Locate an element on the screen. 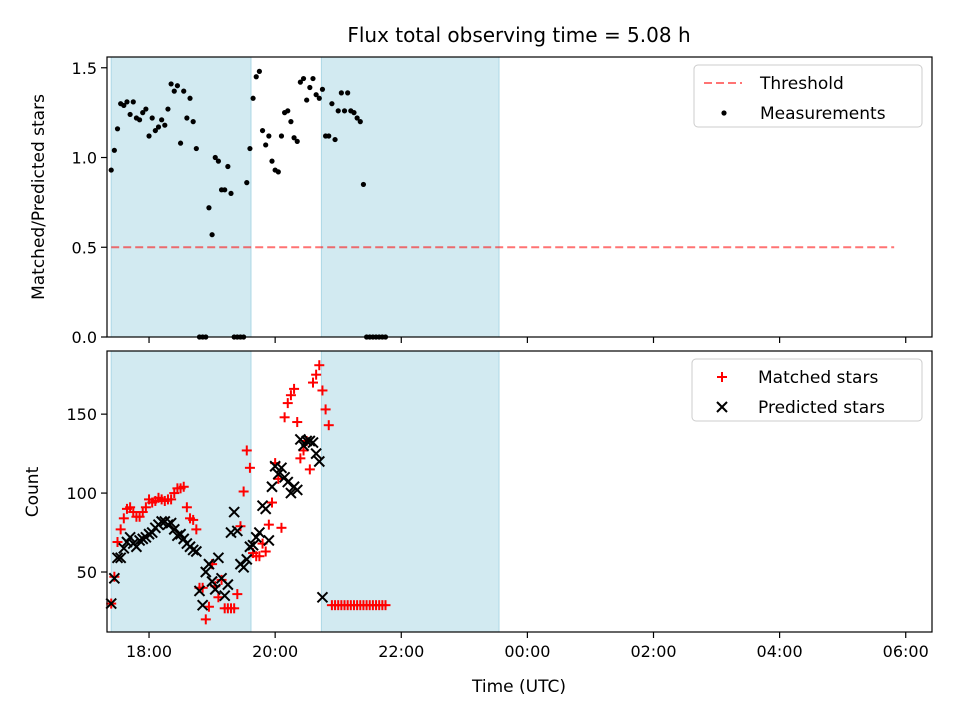 This screenshot has height=720, width=960. x-point-52-b is located at coordinates (275, 466).